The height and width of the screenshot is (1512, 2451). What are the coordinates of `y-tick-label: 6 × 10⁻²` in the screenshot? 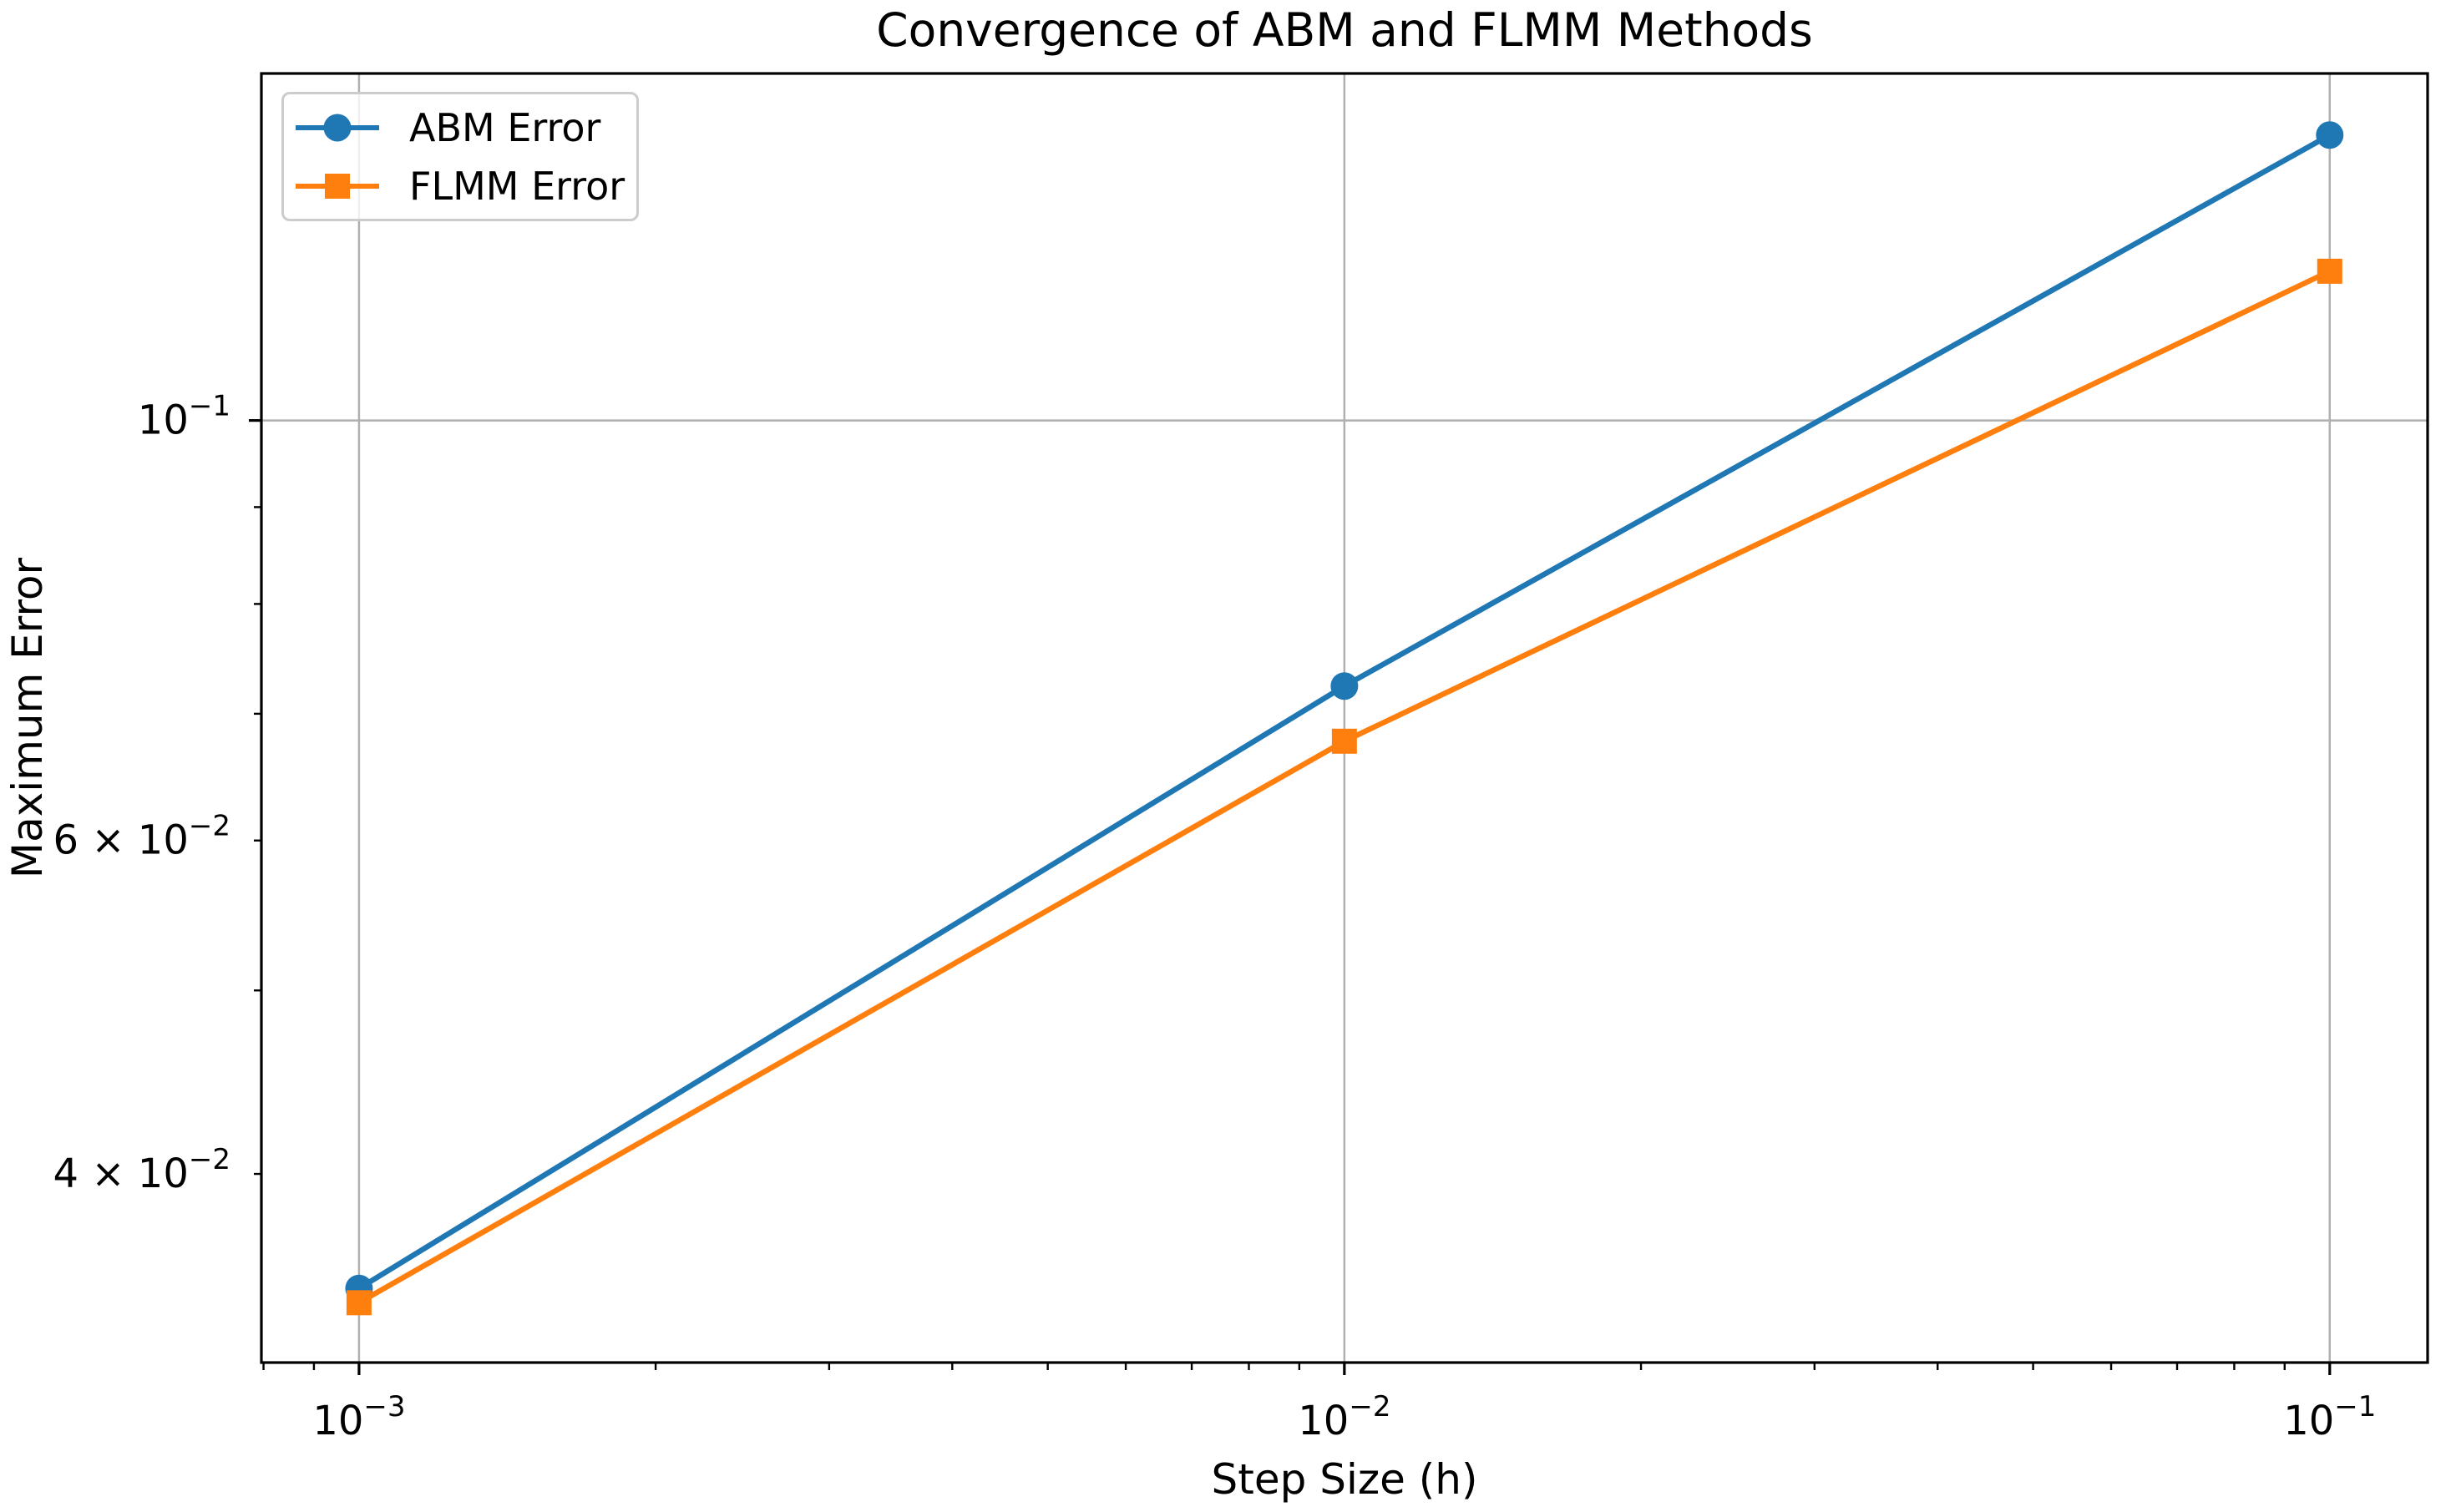 It's located at (142, 837).